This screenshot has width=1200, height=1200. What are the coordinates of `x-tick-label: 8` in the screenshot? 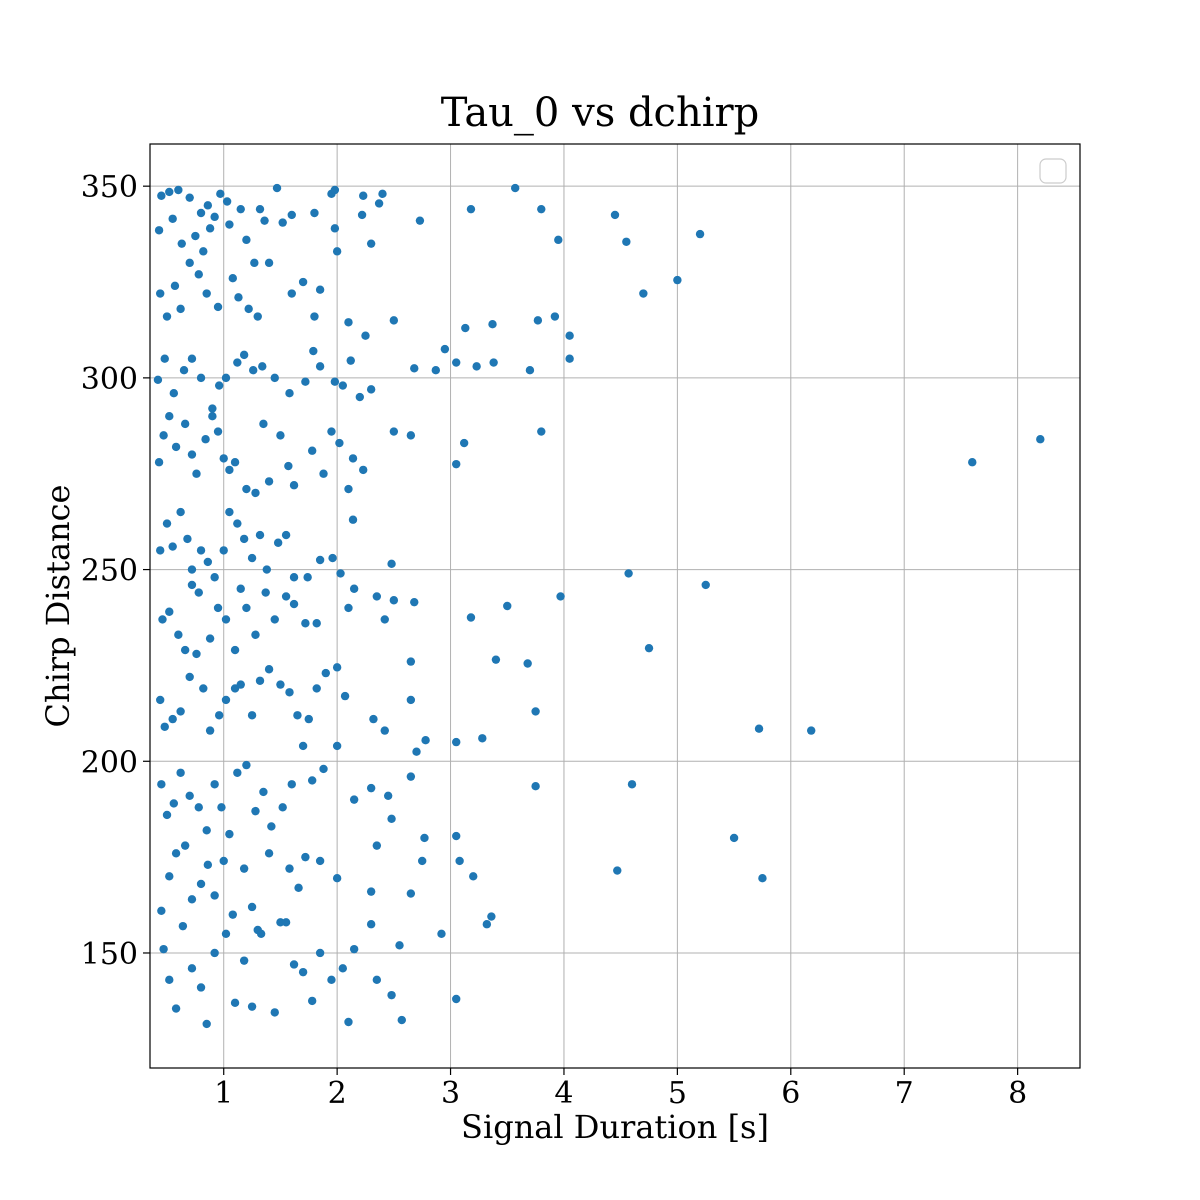 It's located at (1017, 1093).